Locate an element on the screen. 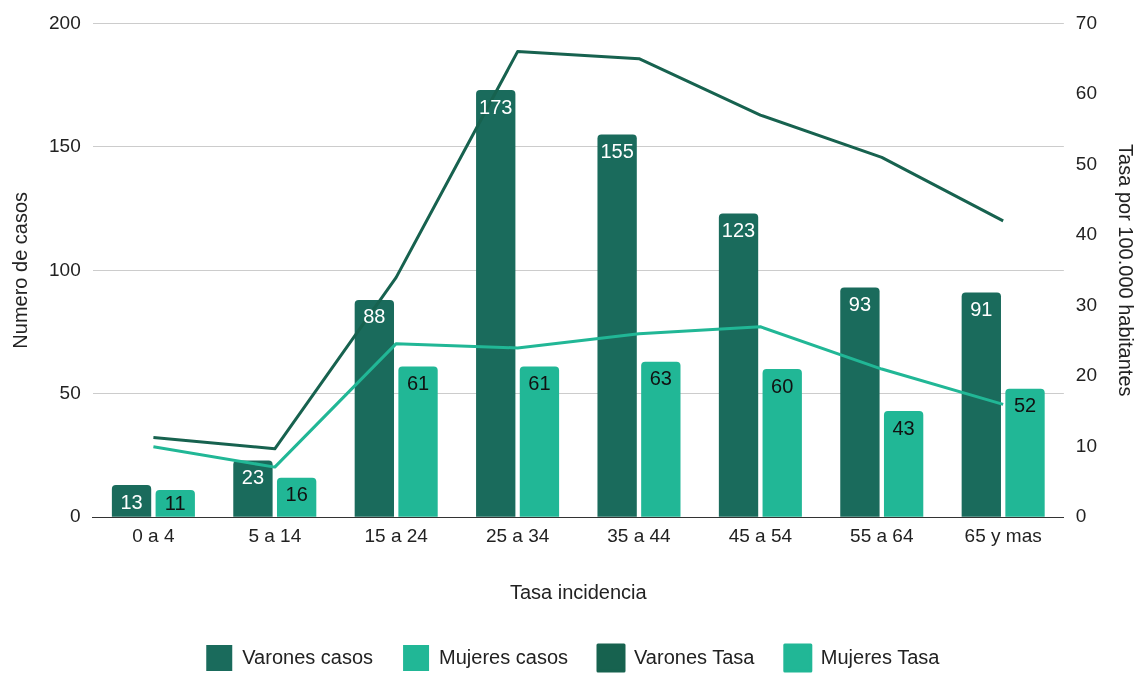 The height and width of the screenshot is (681, 1146). x-tick-label: 25 a 34 is located at coordinates (517, 535).